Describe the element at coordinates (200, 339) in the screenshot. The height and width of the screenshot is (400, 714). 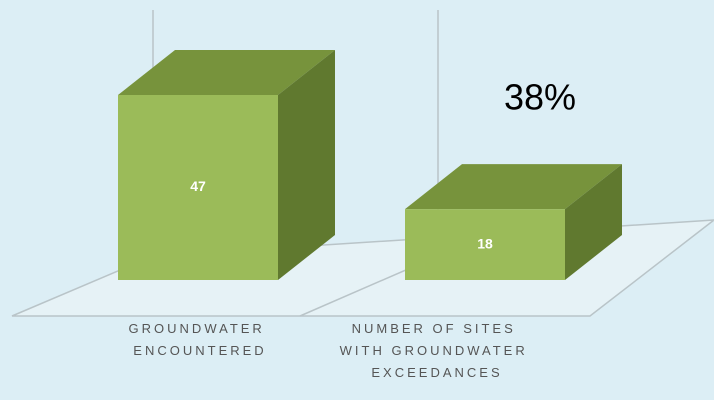
I see `x-tick-label: GROUNDWATER ENCOUNTERED` at that location.